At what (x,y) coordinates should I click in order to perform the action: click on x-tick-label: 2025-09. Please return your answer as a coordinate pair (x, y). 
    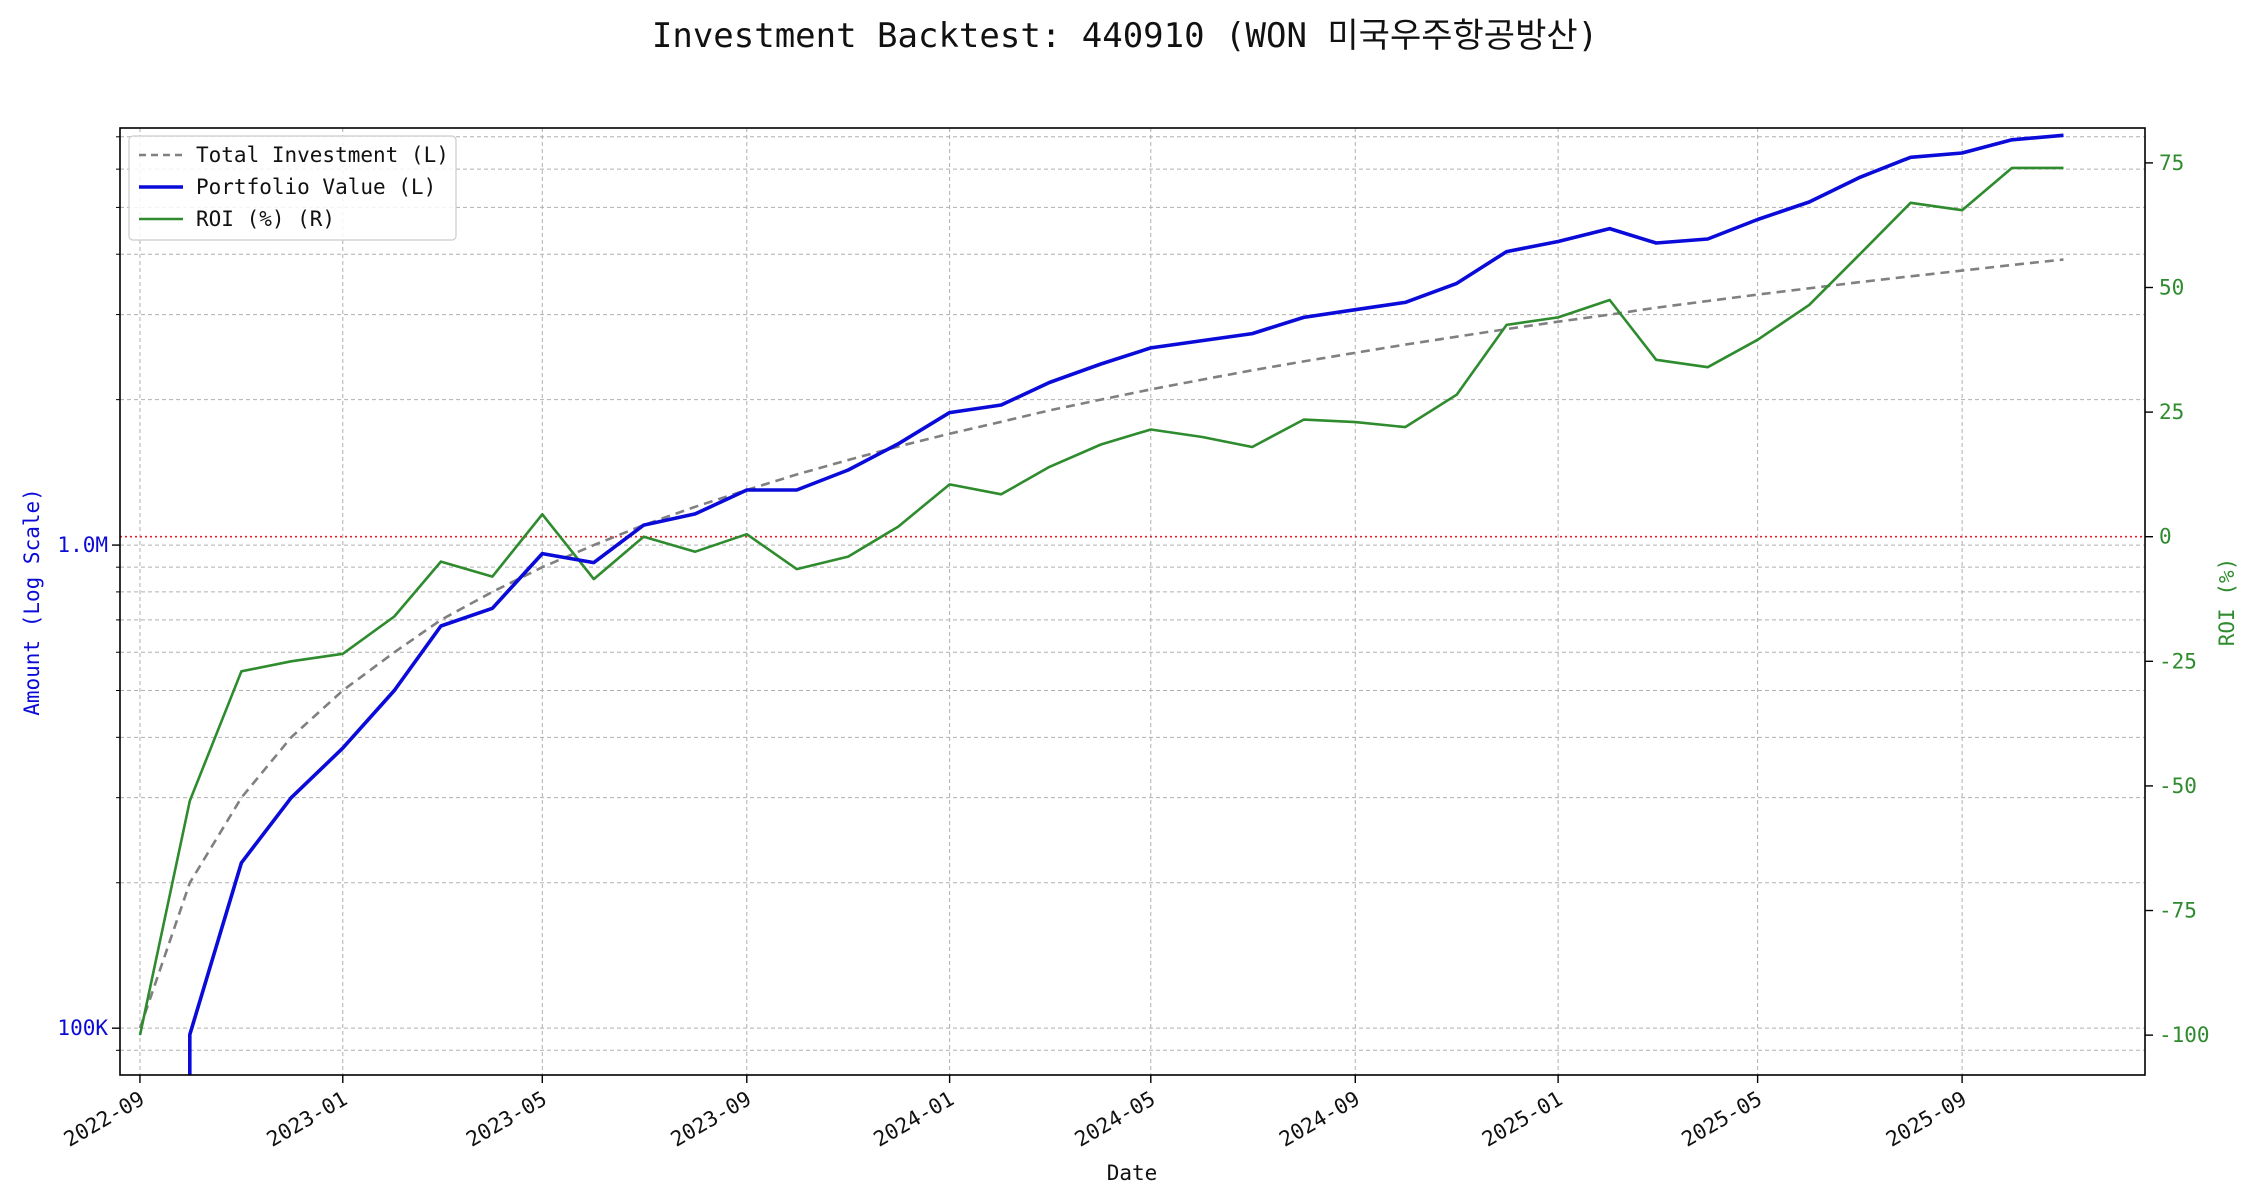
    Looking at the image, I should click on (1926, 1119).